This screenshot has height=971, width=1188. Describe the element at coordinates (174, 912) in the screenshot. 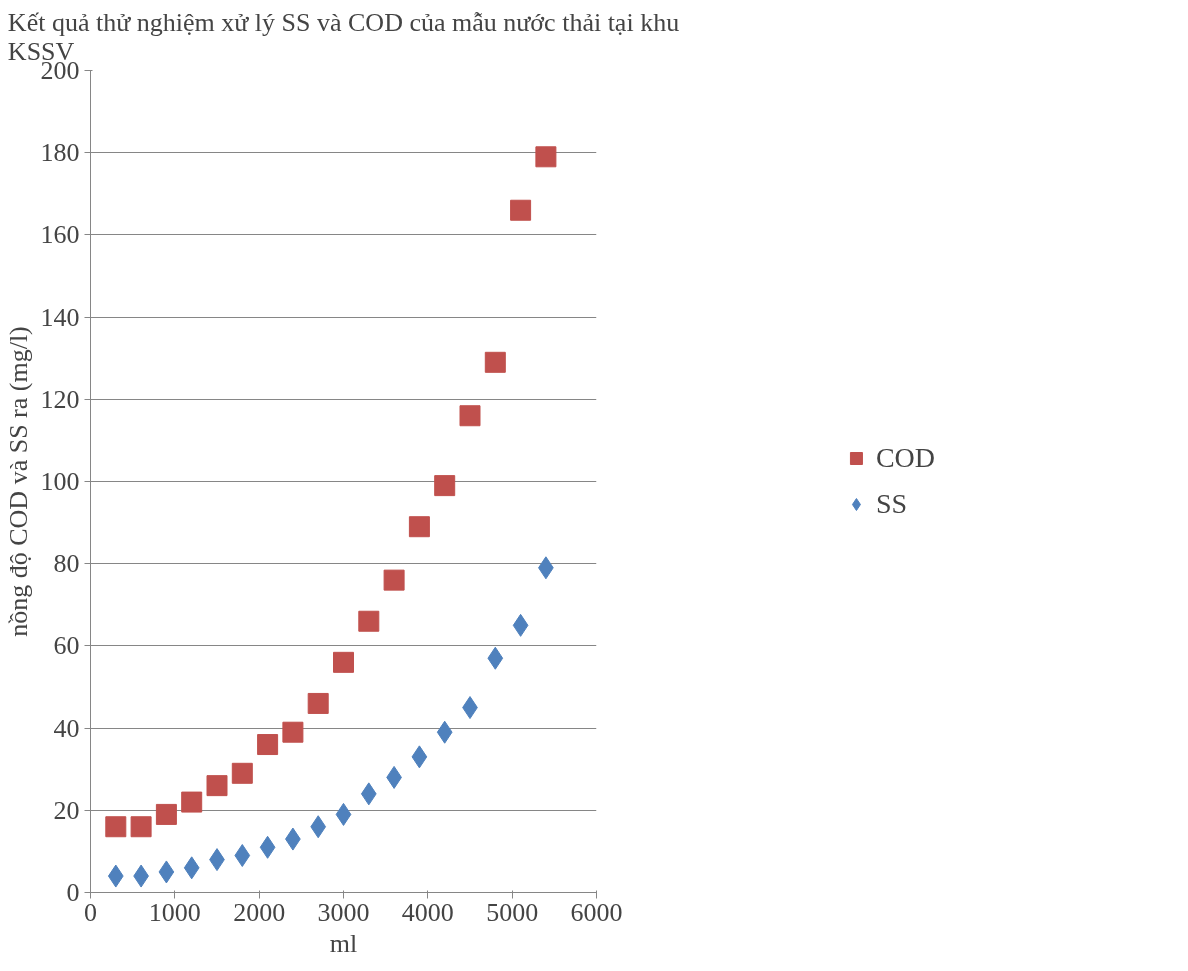

I see `x-tick-label: 1000` at that location.